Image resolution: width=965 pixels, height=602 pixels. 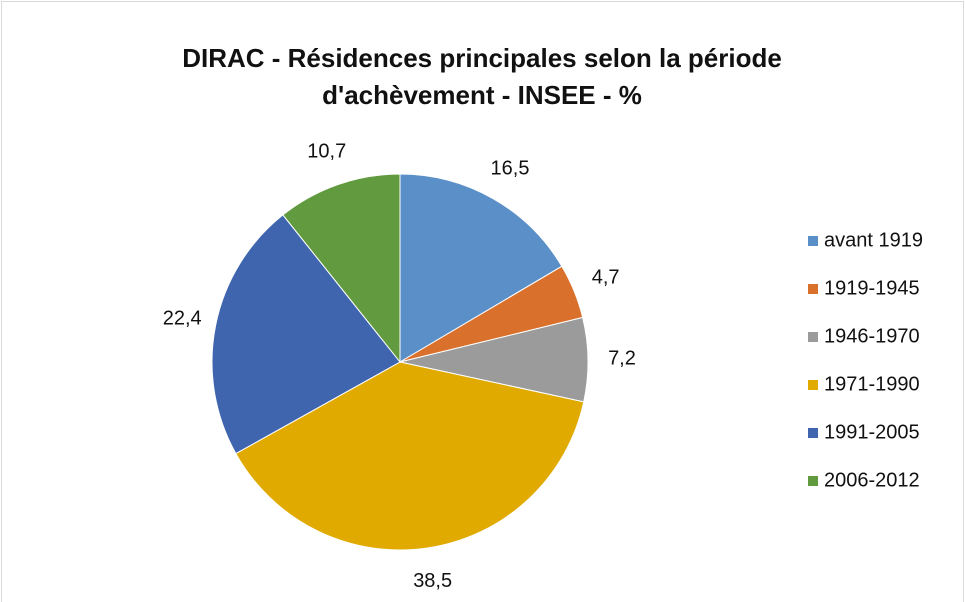 I want to click on legend-label: 2006-2012, so click(x=872, y=480).